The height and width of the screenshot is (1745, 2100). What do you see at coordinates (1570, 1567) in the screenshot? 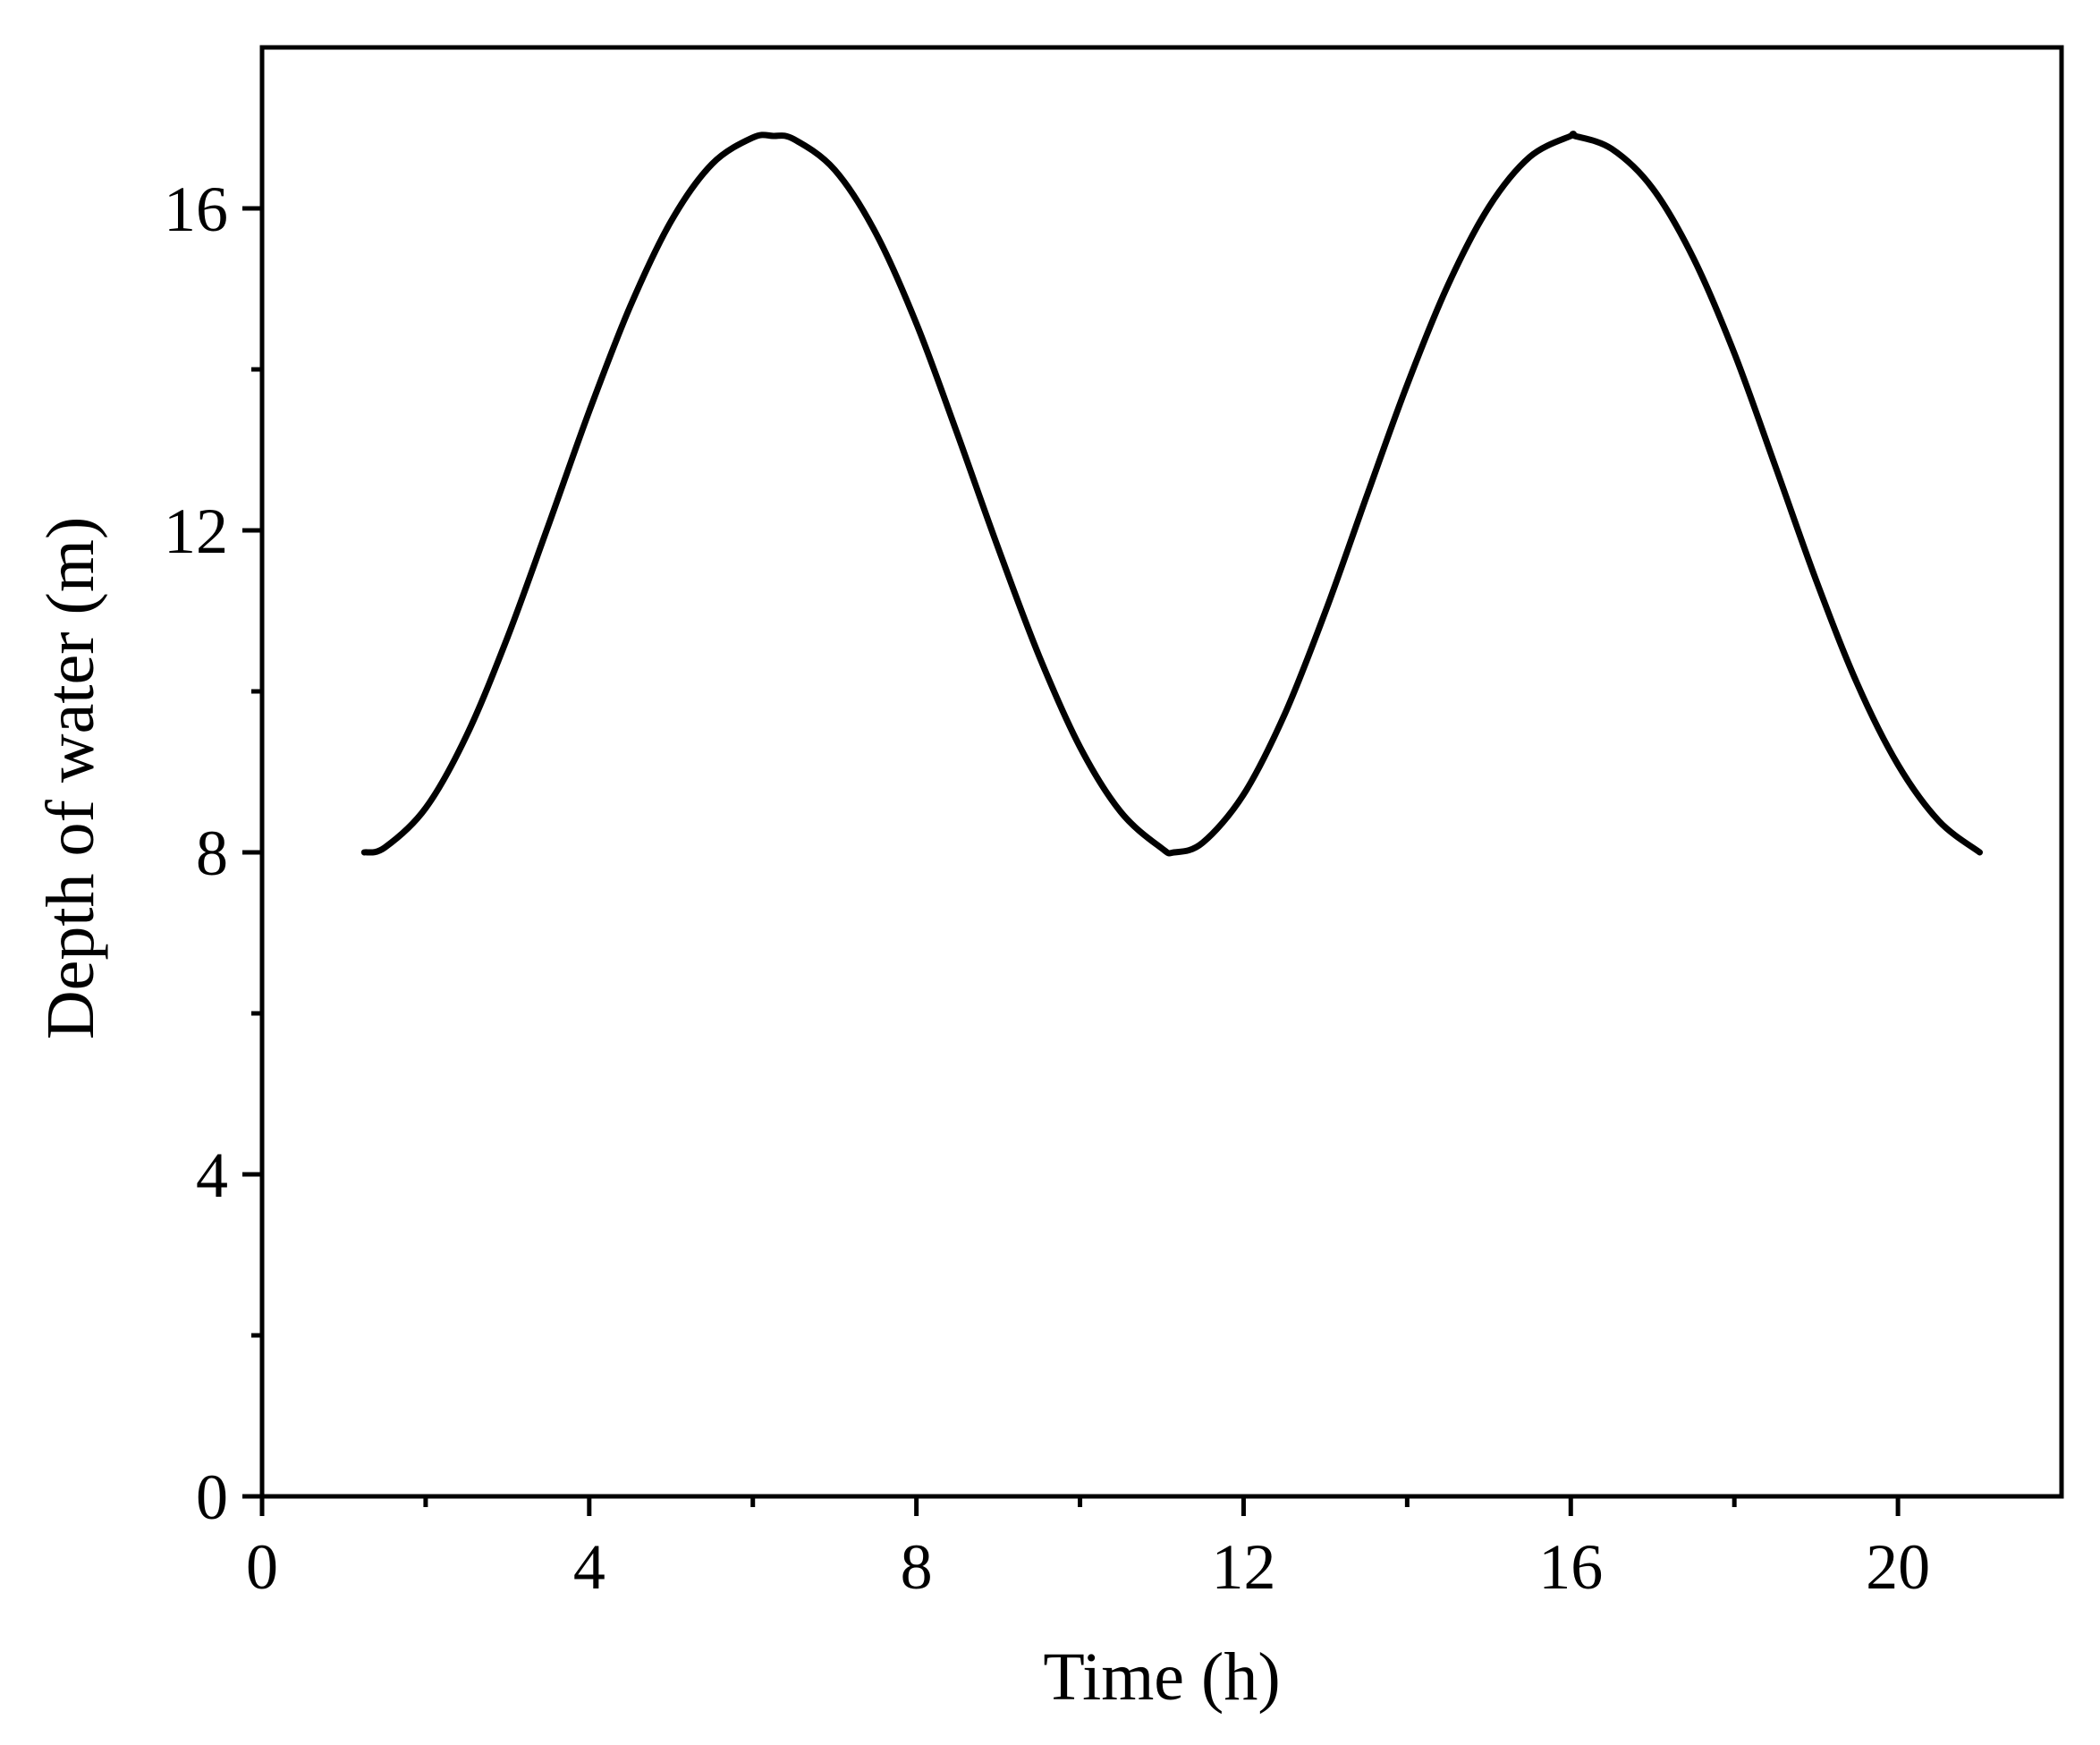
I see `x-tick-label: 16` at bounding box center [1570, 1567].